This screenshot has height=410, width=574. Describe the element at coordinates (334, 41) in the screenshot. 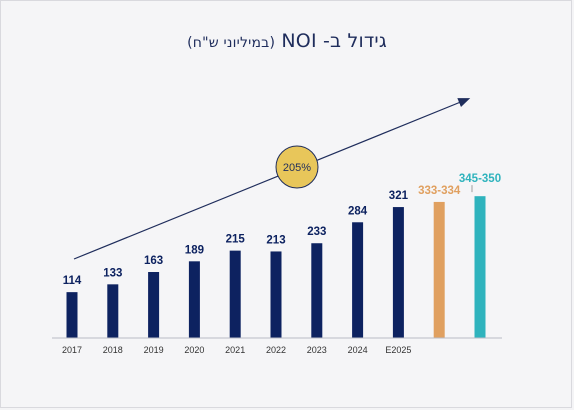

I see `chart-title-main: גידול ב- NOI` at that location.